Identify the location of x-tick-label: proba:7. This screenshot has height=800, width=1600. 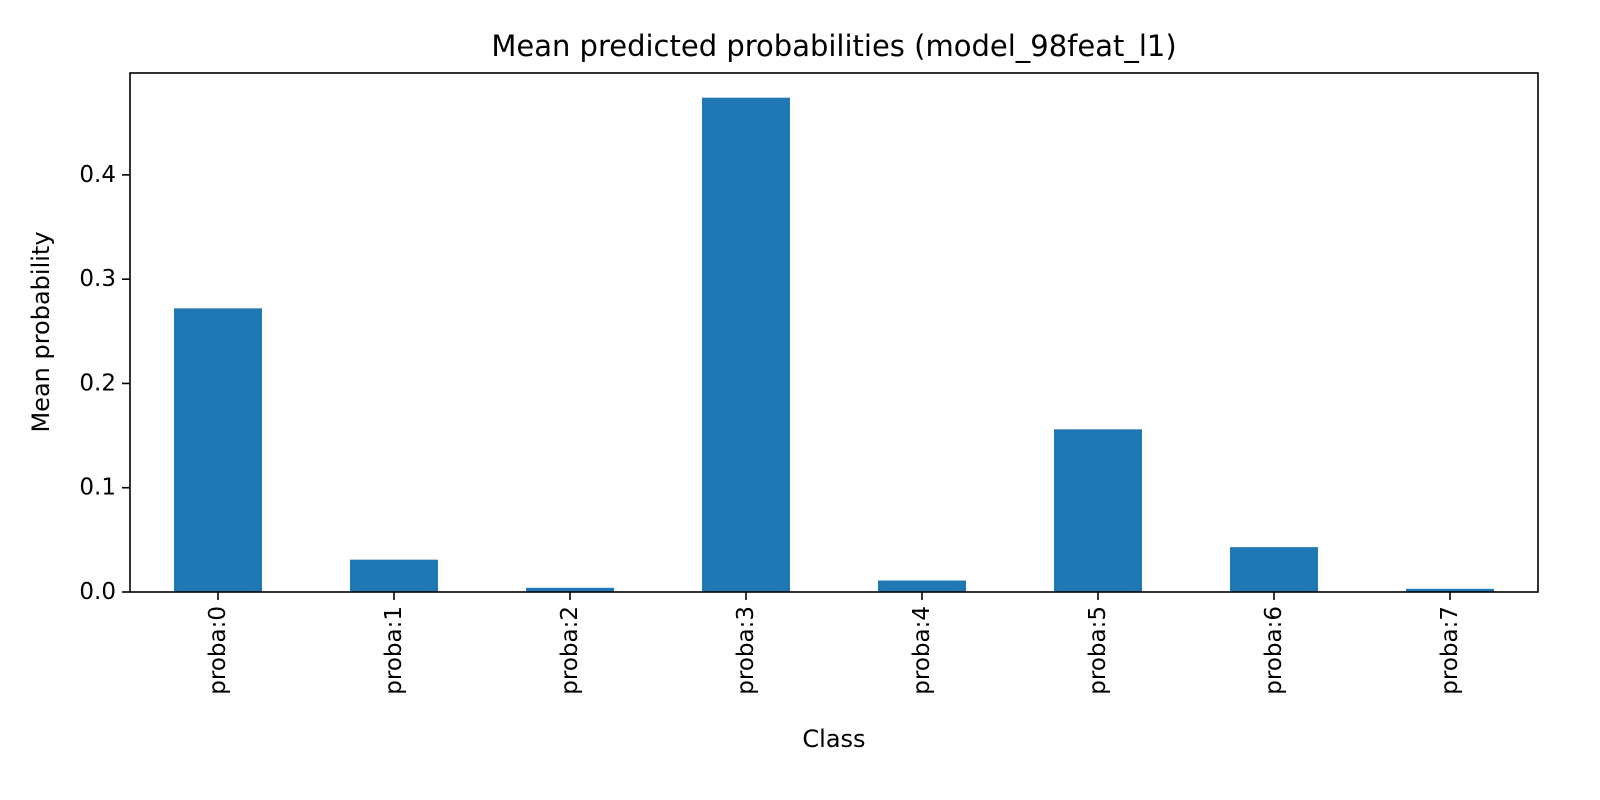
(1450, 650).